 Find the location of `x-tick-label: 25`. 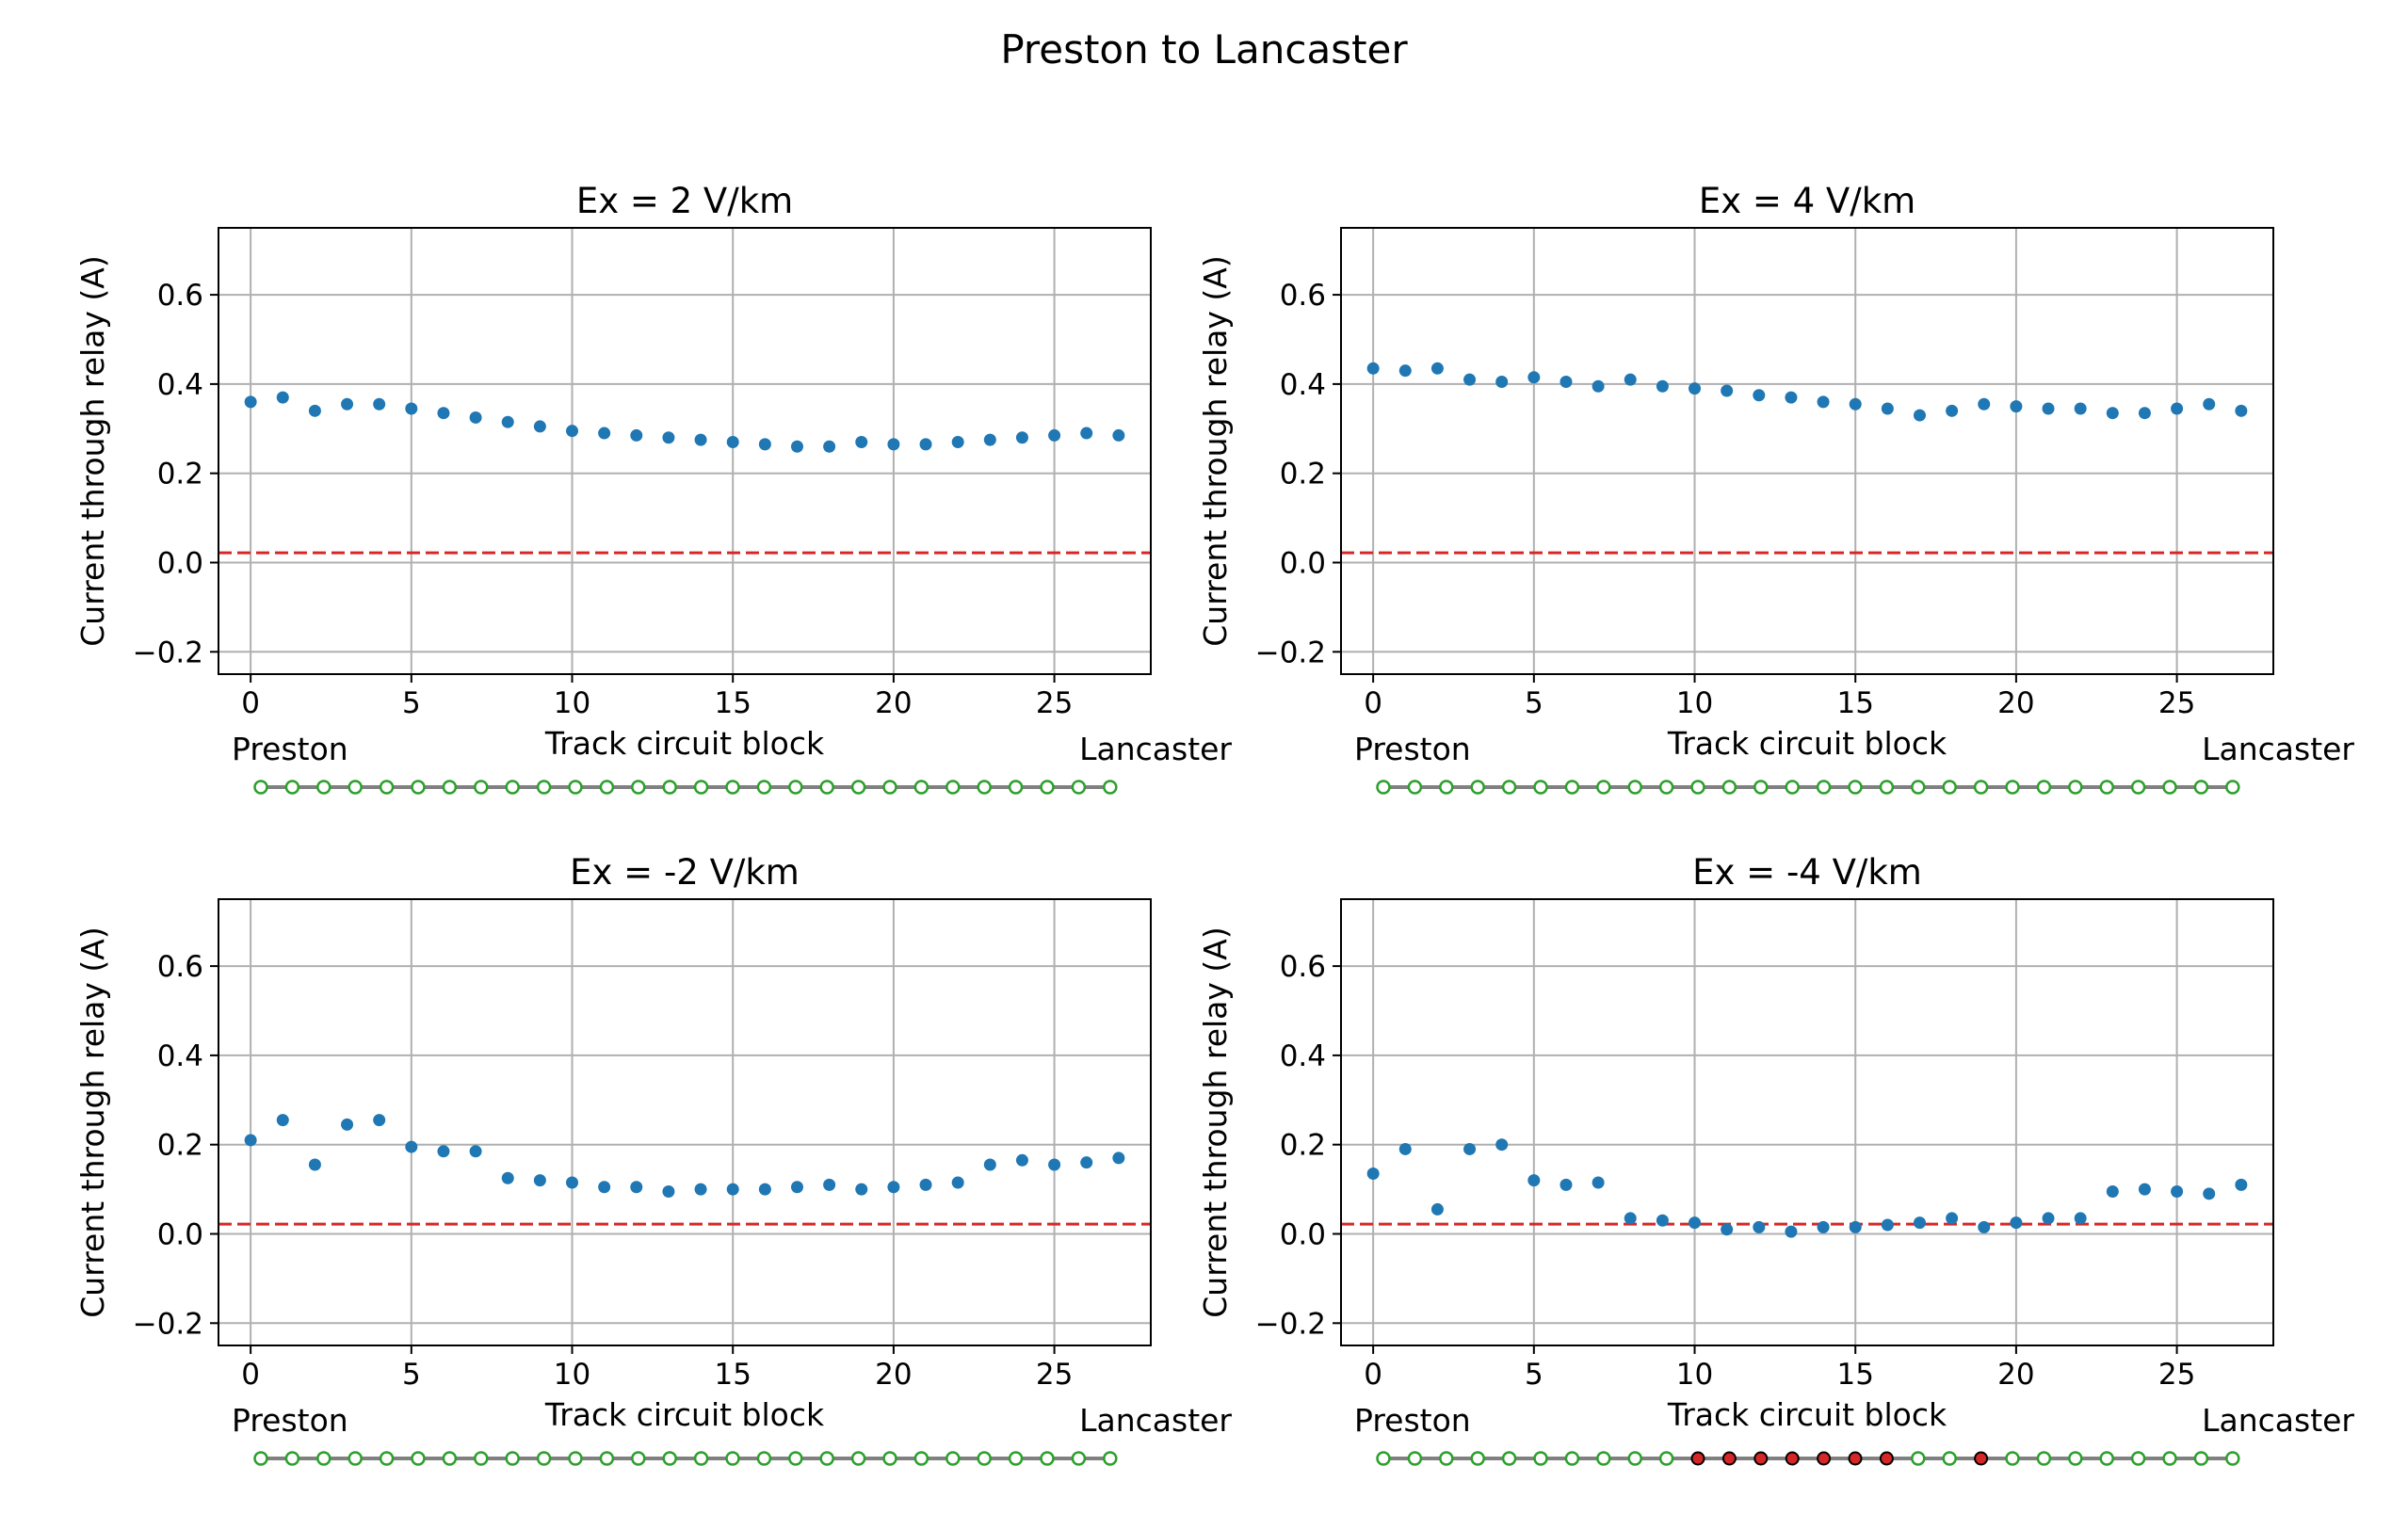

x-tick-label: 25 is located at coordinates (1054, 1375).